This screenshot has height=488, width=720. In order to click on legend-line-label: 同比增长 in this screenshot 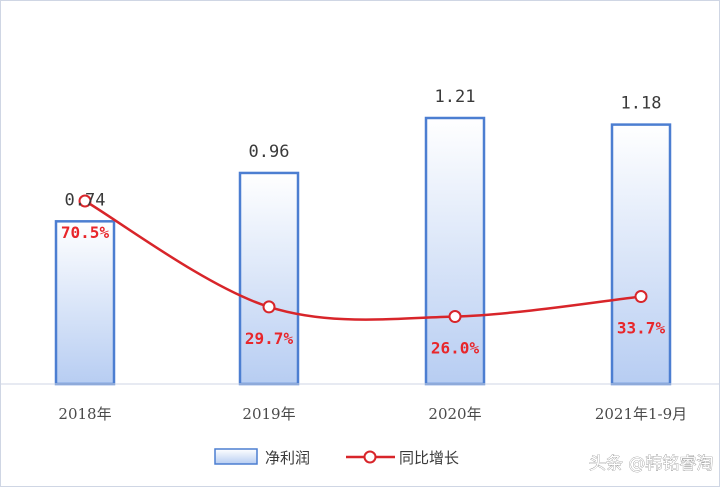, I will do `click(429, 458)`.